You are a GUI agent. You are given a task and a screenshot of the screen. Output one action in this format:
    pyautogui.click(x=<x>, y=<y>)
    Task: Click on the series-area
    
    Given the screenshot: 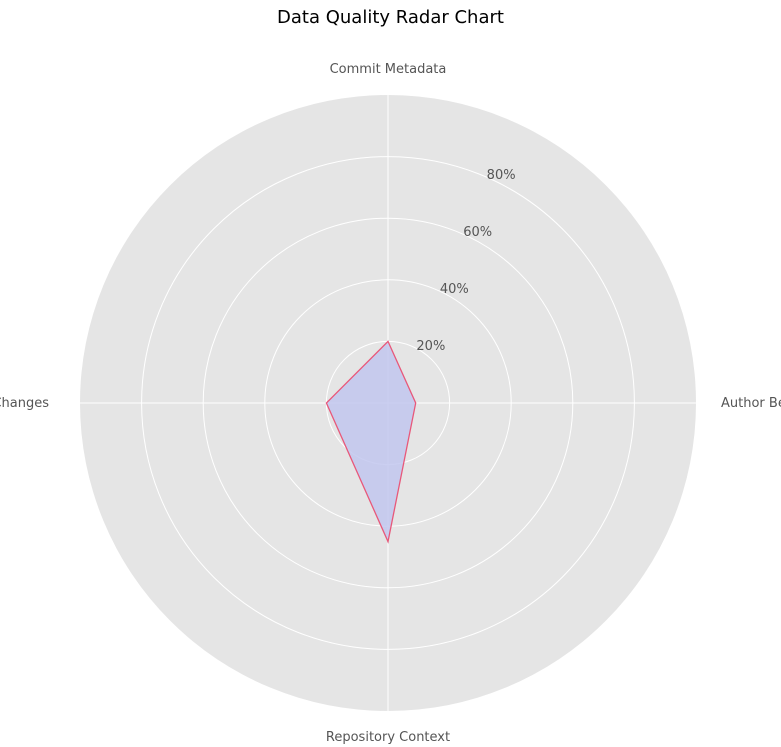 What is the action you would take?
    pyautogui.click(x=371, y=442)
    